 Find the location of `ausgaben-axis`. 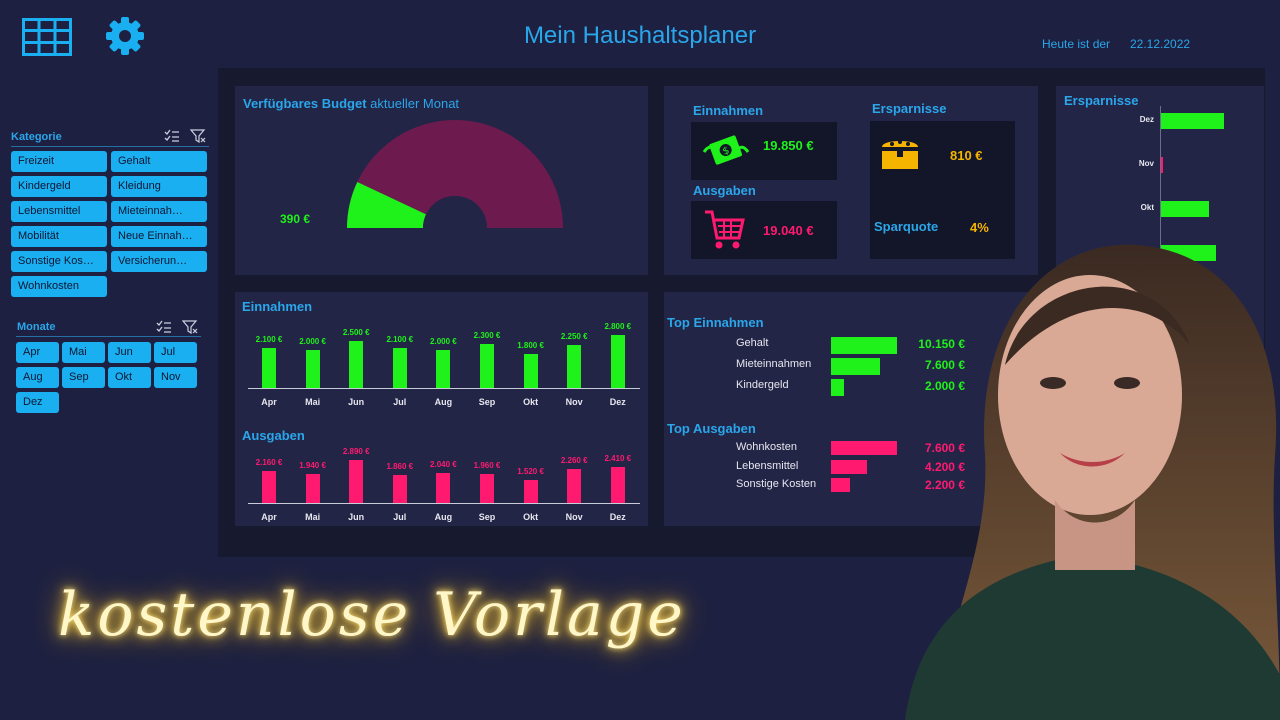

ausgaben-axis is located at coordinates (444, 503).